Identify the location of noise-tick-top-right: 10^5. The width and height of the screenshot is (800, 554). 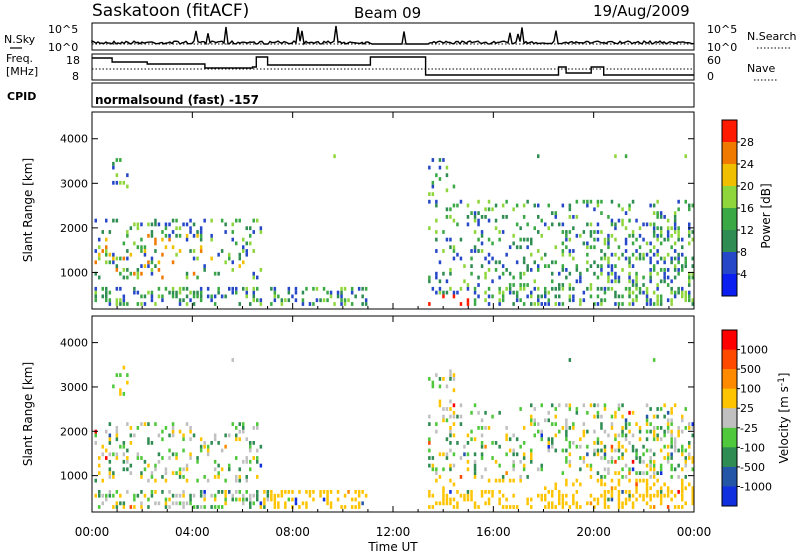
(722, 29).